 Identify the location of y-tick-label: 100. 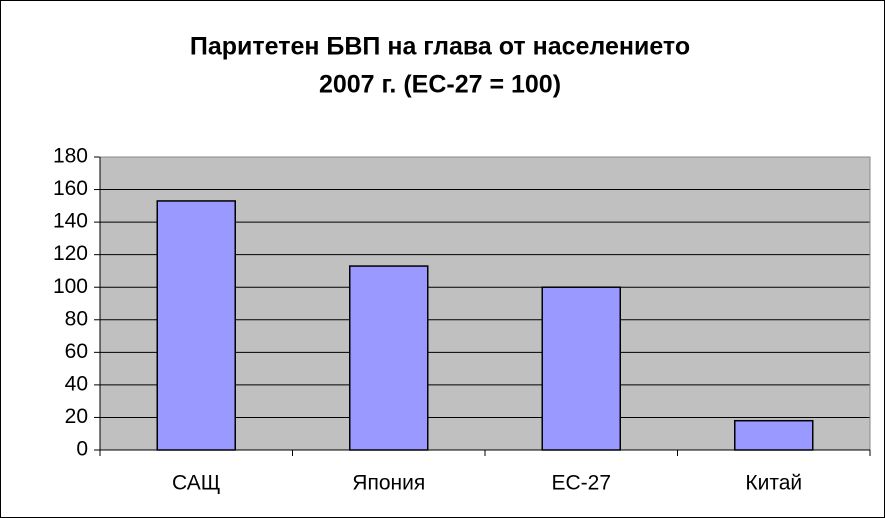
(70, 286).